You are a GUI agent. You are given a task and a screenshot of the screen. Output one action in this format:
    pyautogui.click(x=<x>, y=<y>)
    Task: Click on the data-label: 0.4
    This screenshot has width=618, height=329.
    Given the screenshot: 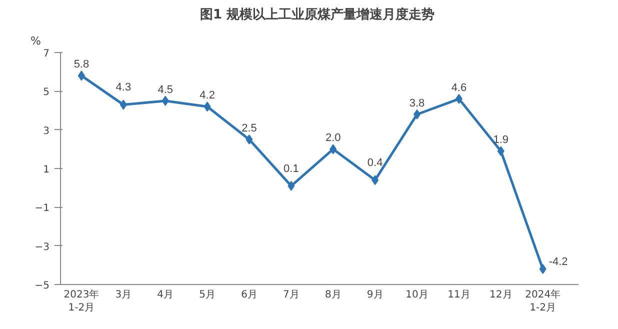 What is the action you would take?
    pyautogui.click(x=375, y=163)
    